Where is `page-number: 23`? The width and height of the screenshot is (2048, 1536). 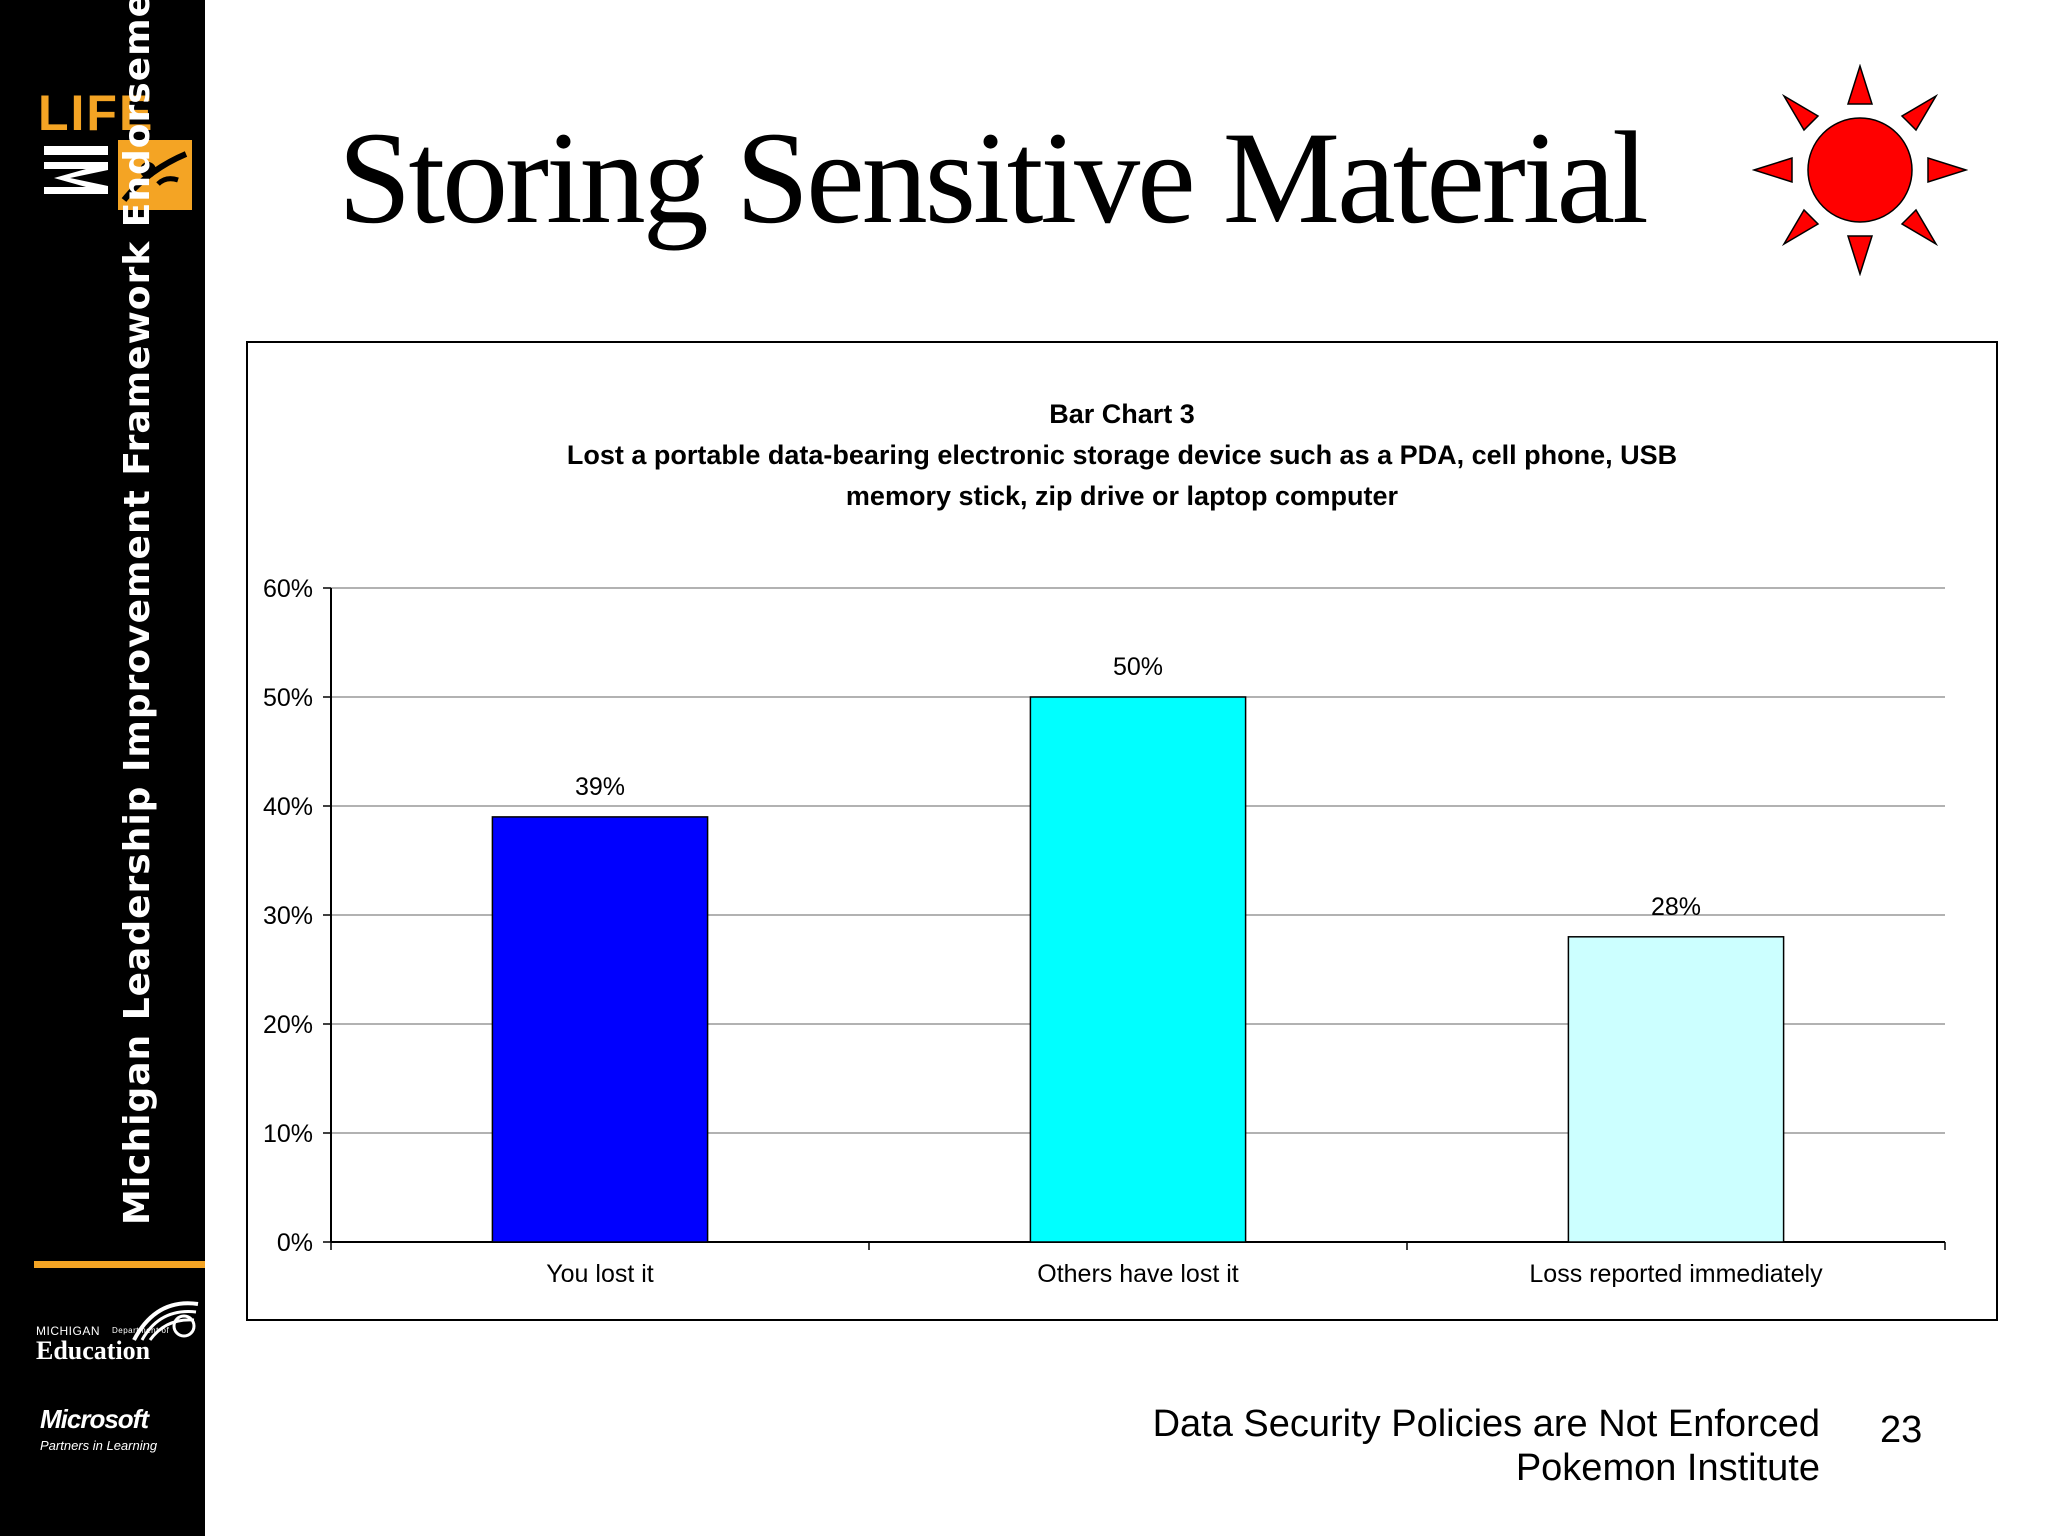 page-number: 23 is located at coordinates (1901, 1430).